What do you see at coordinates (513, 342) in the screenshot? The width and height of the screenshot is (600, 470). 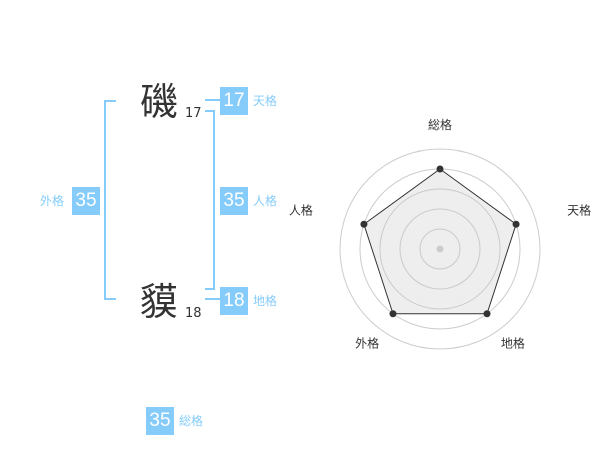 I see `radar-axis-label: 地格` at bounding box center [513, 342].